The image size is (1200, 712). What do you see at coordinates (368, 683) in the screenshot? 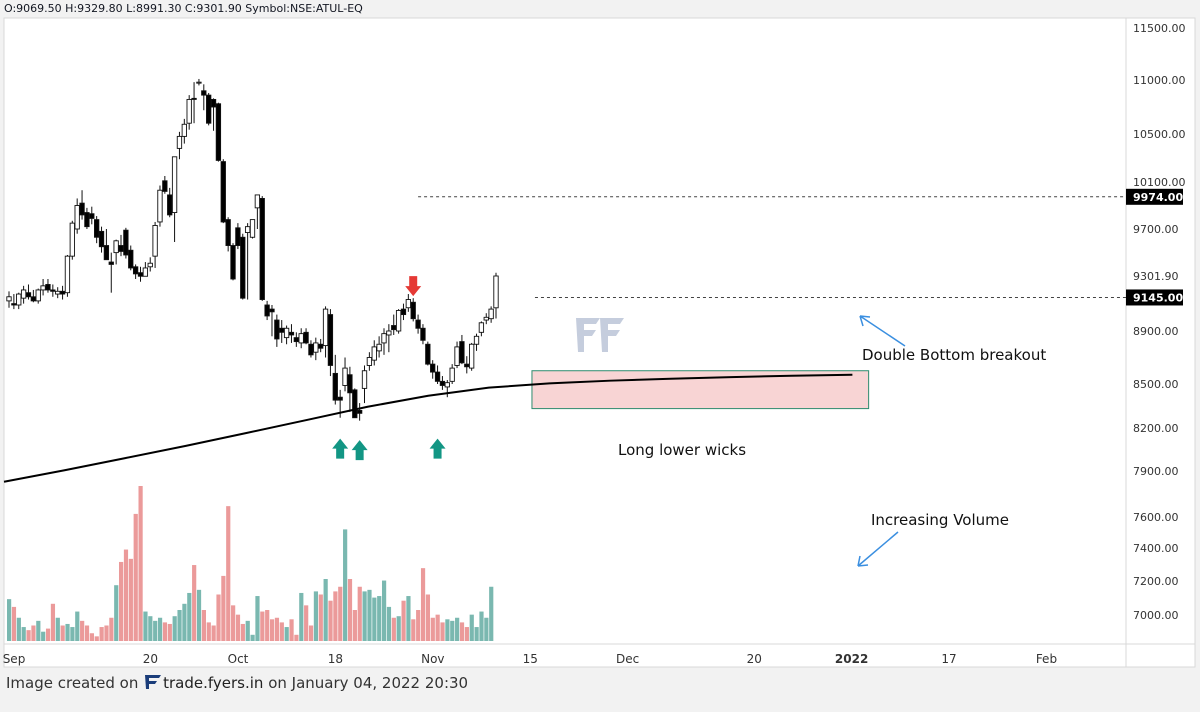
I see `footer-suffix: on January 04, 2022 20:30` at bounding box center [368, 683].